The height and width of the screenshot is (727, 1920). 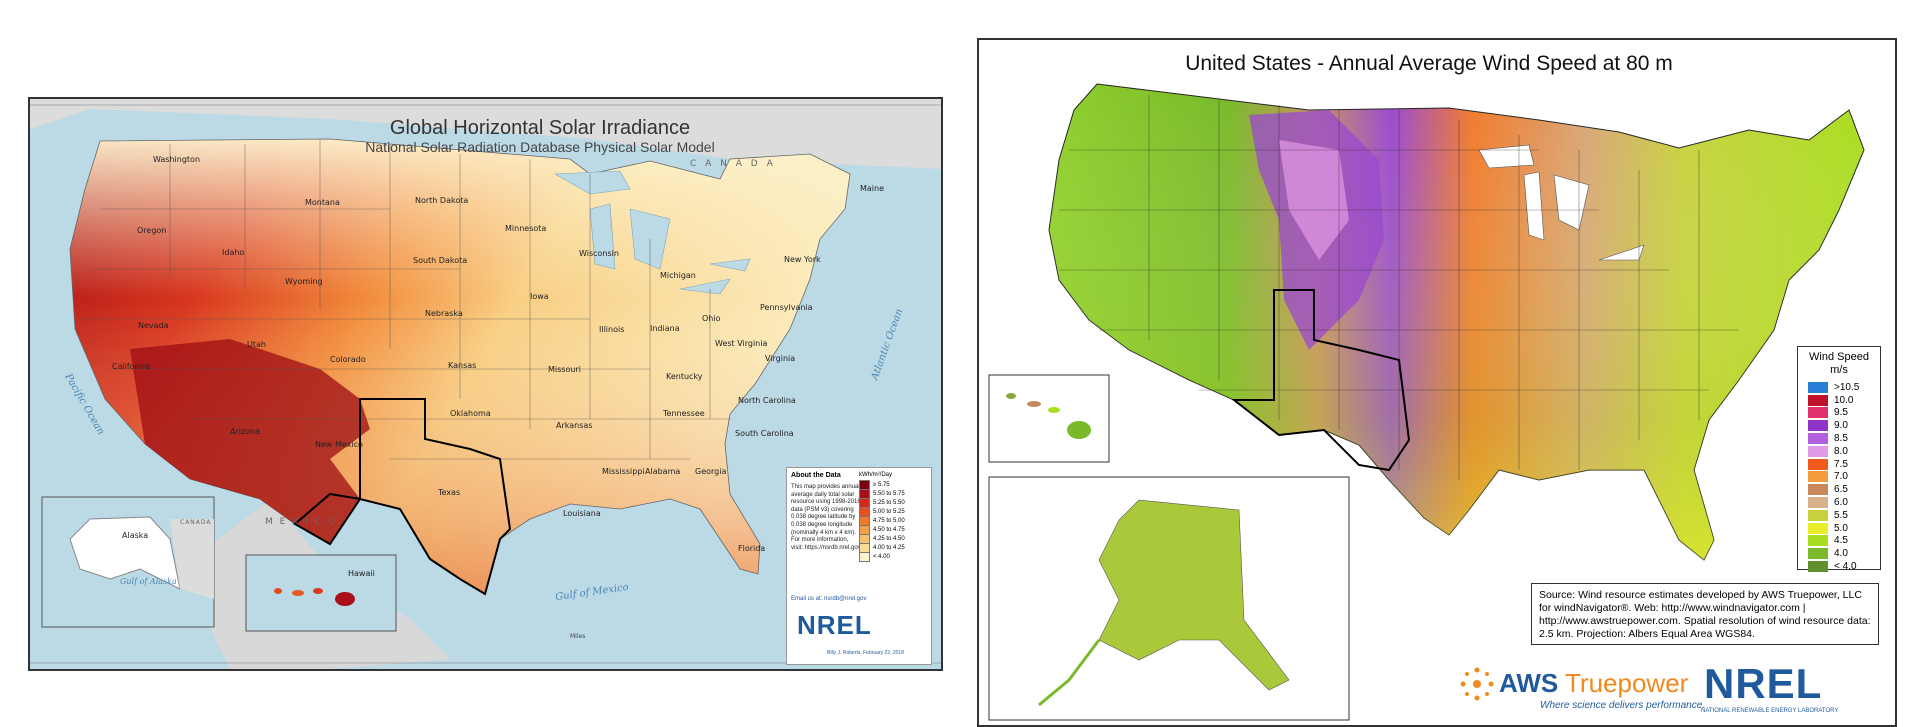 What do you see at coordinates (612, 329) in the screenshot?
I see `state-label: Illinois` at bounding box center [612, 329].